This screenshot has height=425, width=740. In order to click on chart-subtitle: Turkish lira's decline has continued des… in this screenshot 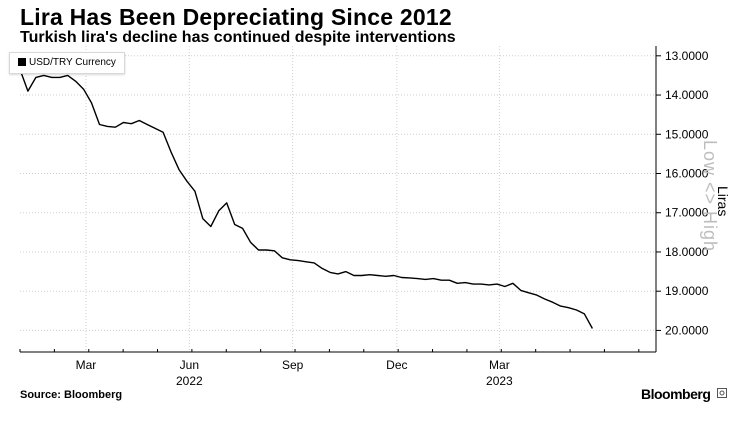, I will do `click(238, 37)`.